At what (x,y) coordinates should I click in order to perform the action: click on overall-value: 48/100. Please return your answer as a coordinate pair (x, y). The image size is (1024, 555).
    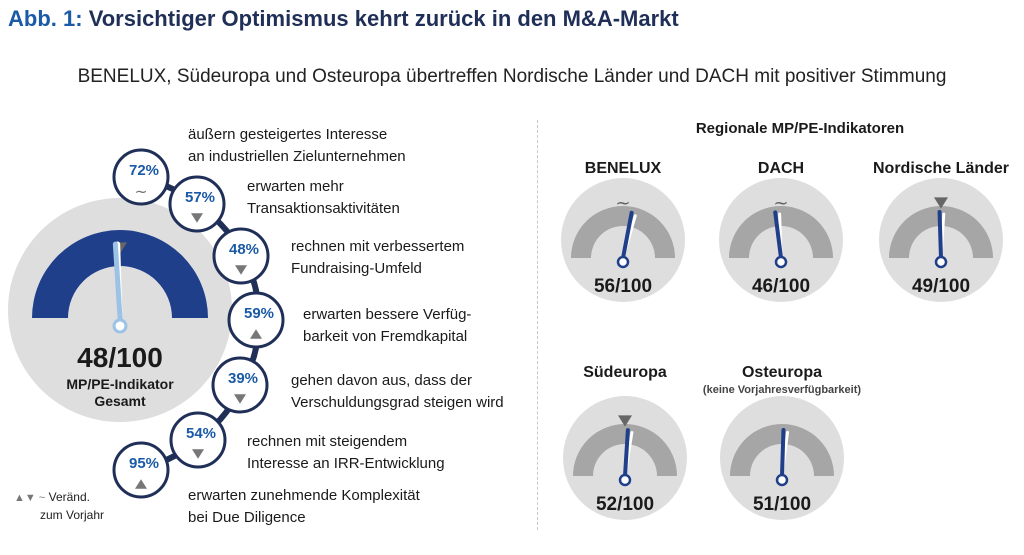
    Looking at the image, I should click on (120, 357).